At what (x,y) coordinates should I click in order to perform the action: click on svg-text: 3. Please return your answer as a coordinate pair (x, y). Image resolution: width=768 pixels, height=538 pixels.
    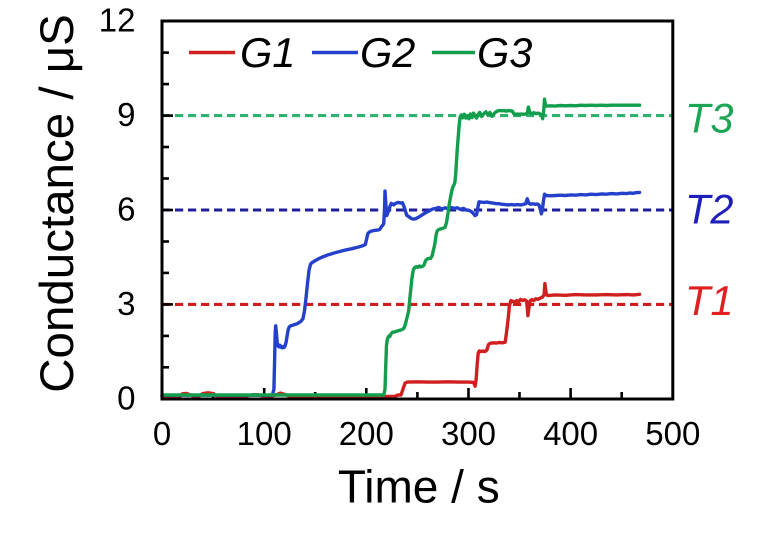
    Looking at the image, I should click on (126, 303).